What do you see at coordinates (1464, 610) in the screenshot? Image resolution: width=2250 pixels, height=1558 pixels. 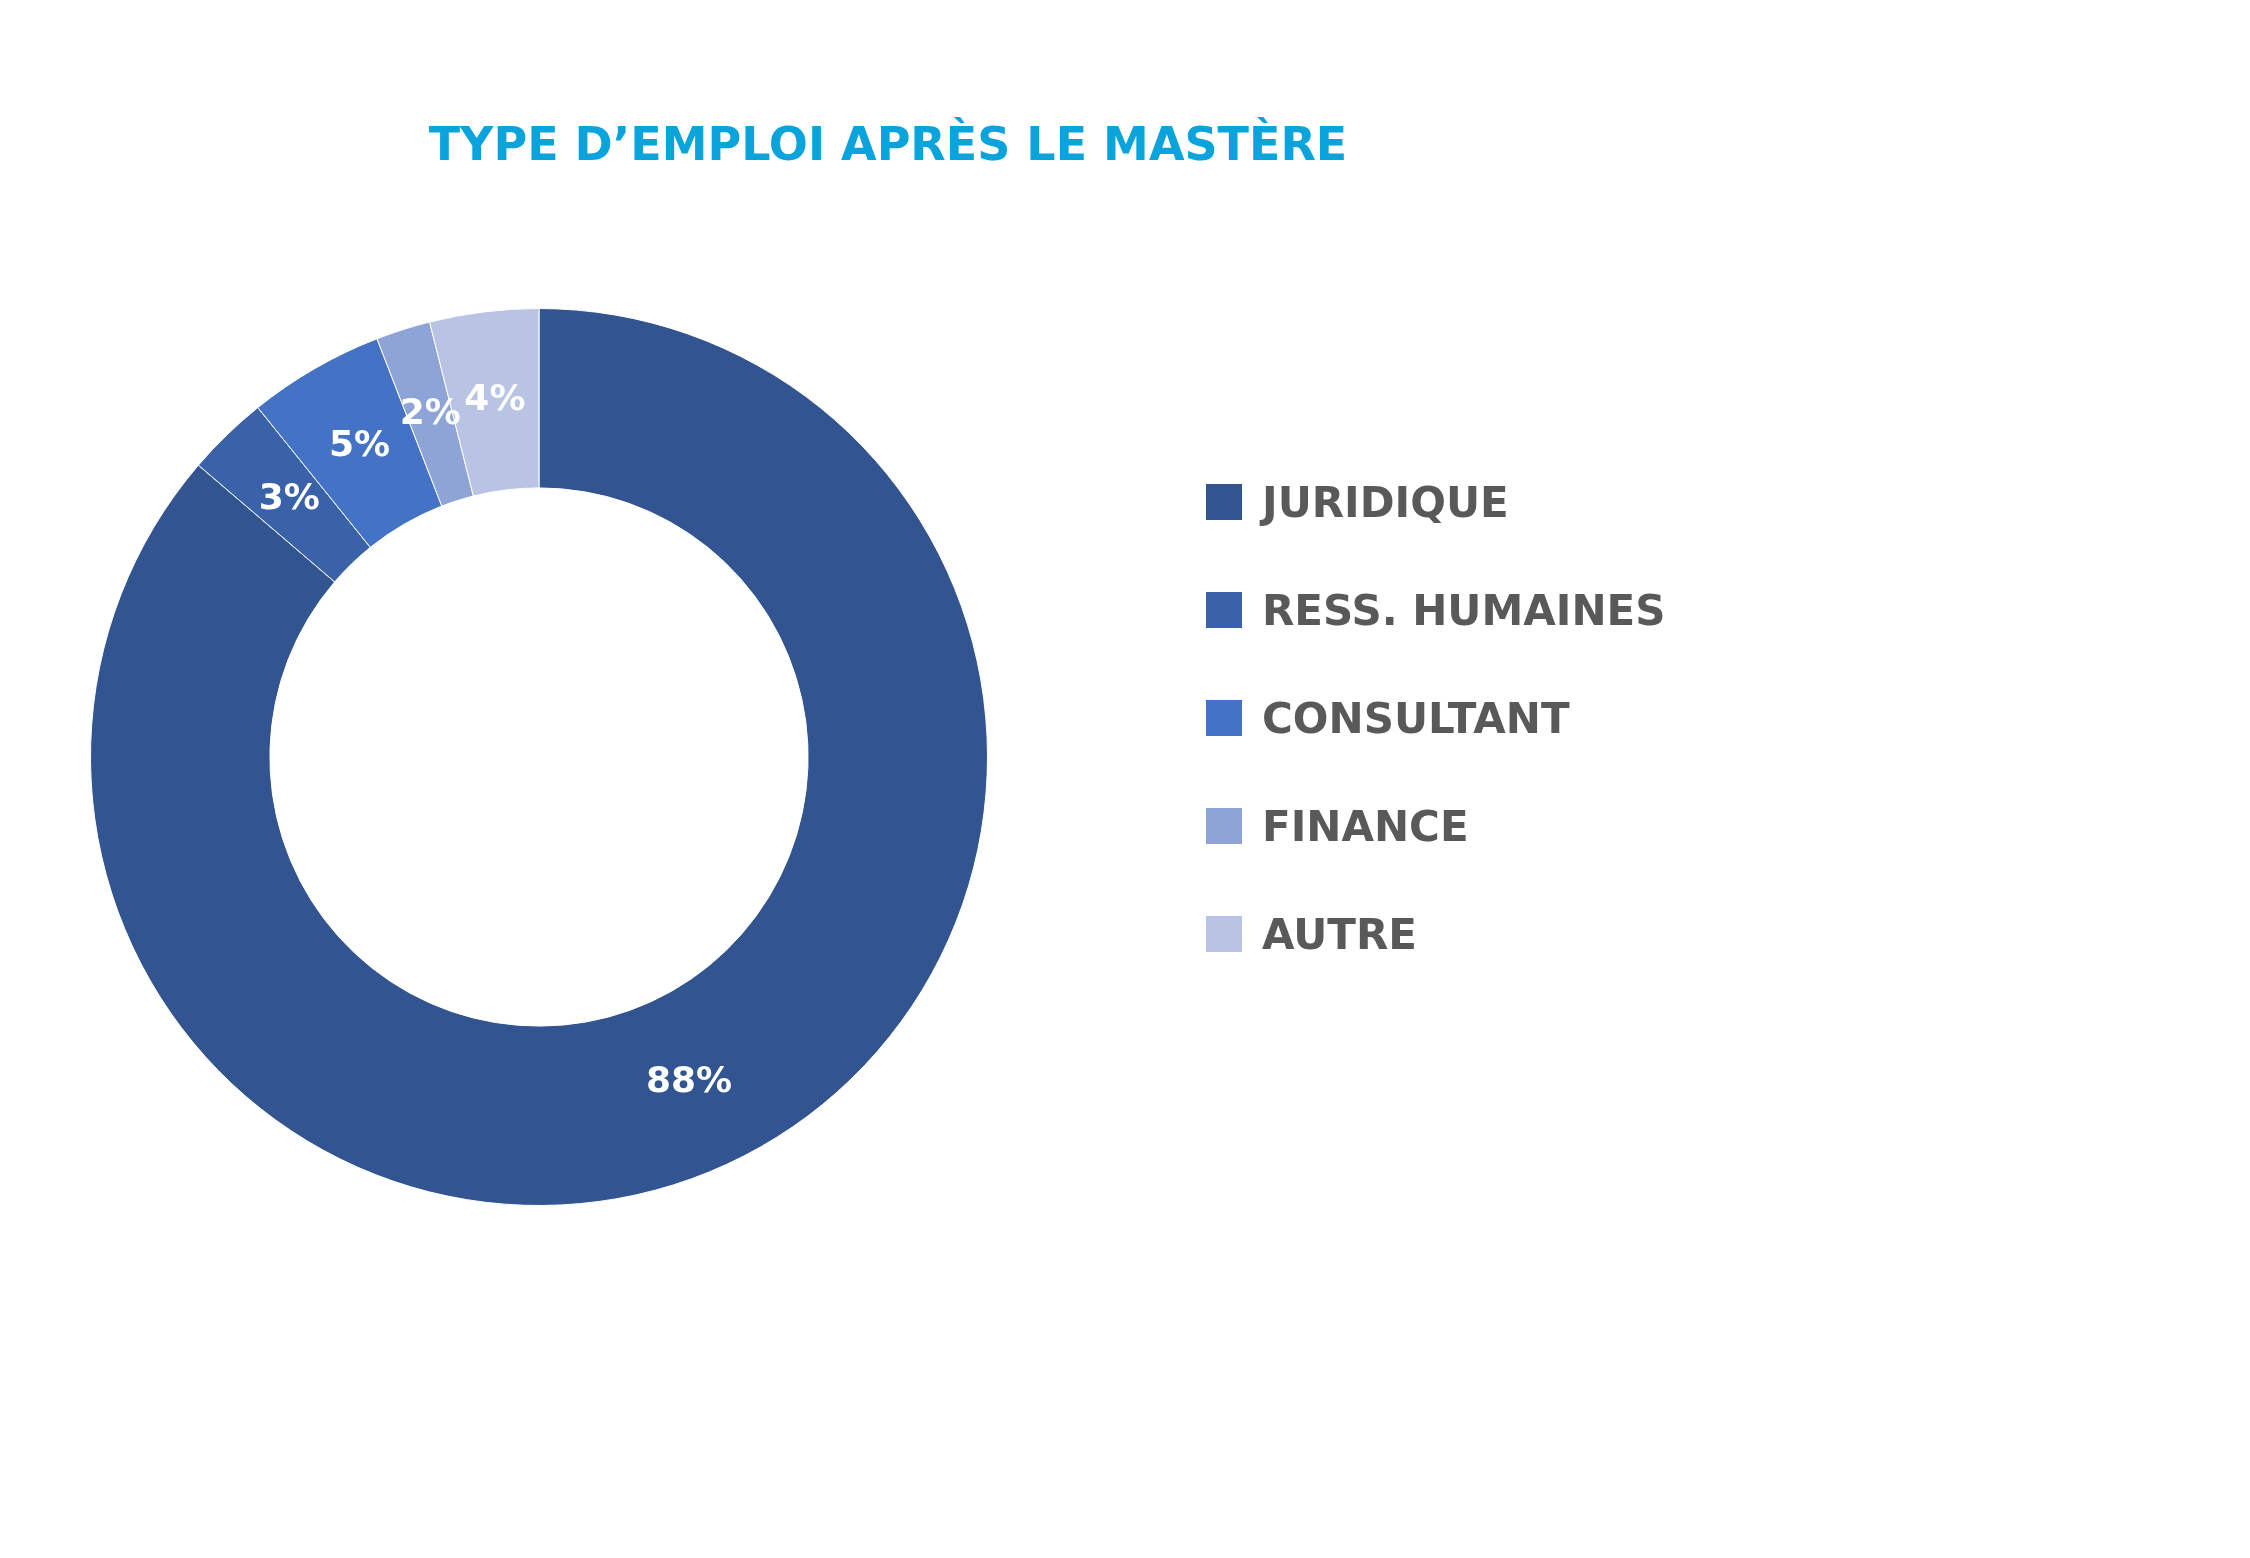 I see `legend-label: RESS. HUMAINES` at bounding box center [1464, 610].